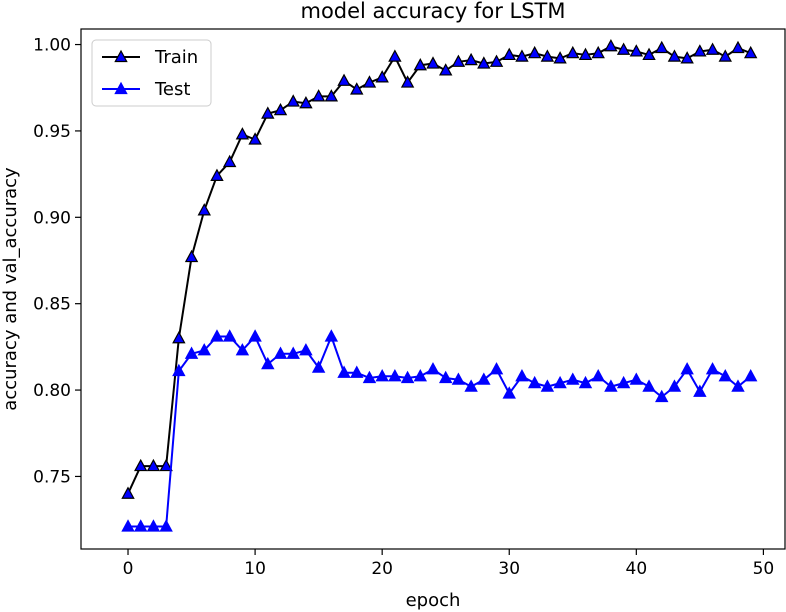 The height and width of the screenshot is (612, 786). I want to click on y-tick-label: 0.90, so click(52, 218).